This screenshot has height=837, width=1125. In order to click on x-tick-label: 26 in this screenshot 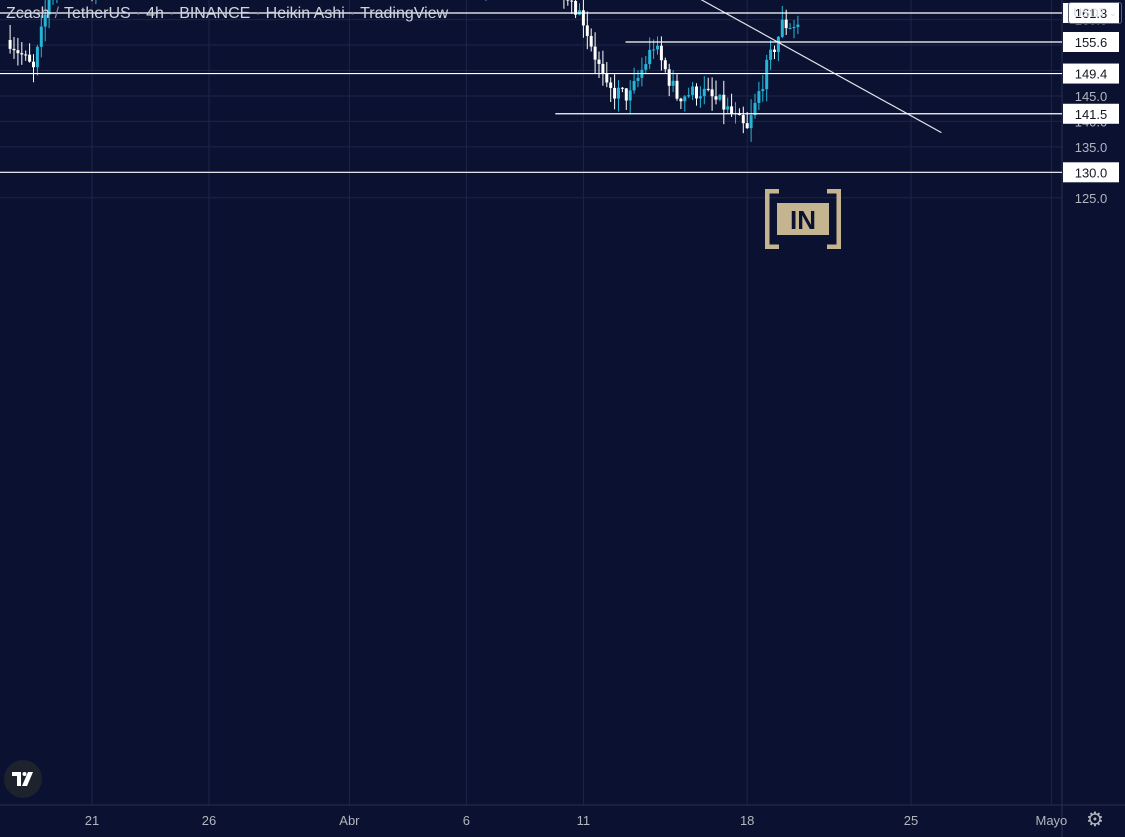, I will do `click(209, 820)`.